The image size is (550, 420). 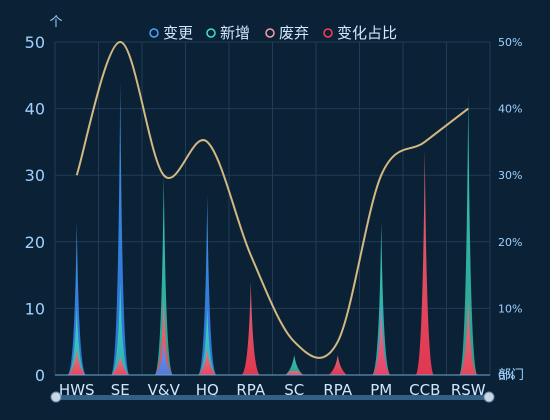 What do you see at coordinates (207, 361) in the screenshot?
I see `peak-废弃-3` at bounding box center [207, 361].